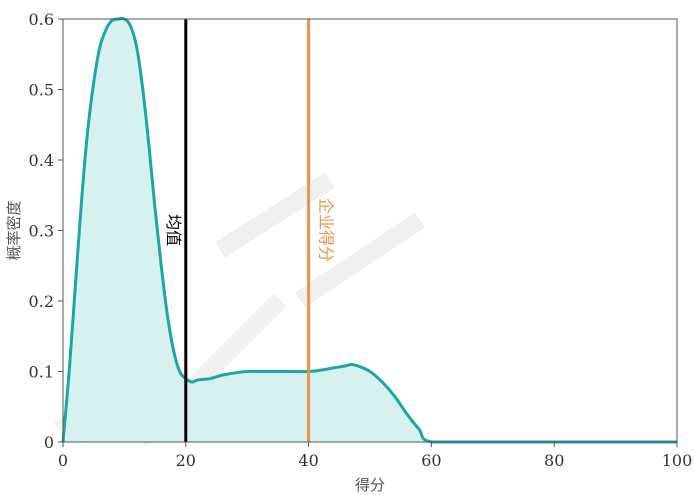 The height and width of the screenshot is (495, 694). What do you see at coordinates (41, 231) in the screenshot?
I see `y-tick-label: 0.3` at bounding box center [41, 231].